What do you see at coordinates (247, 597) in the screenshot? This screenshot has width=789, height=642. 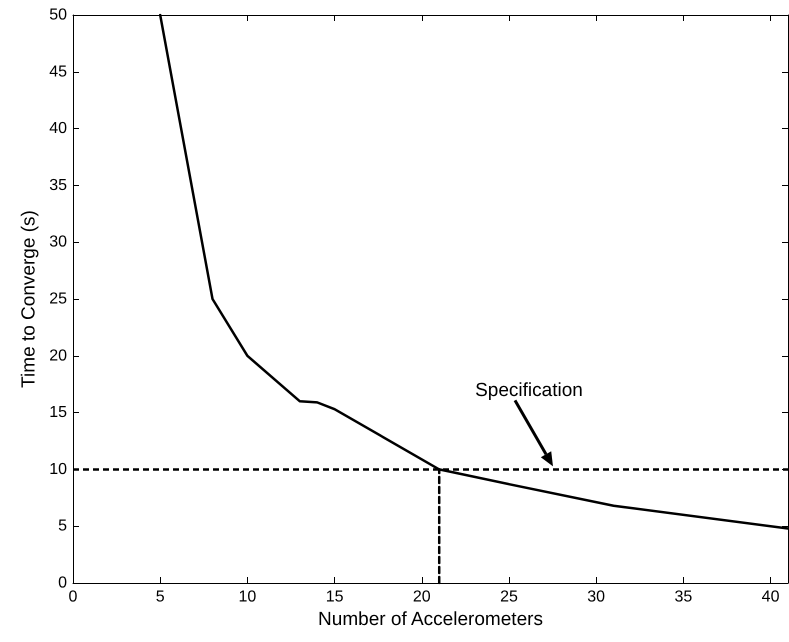 I see `x-tick-label: 10` at bounding box center [247, 597].